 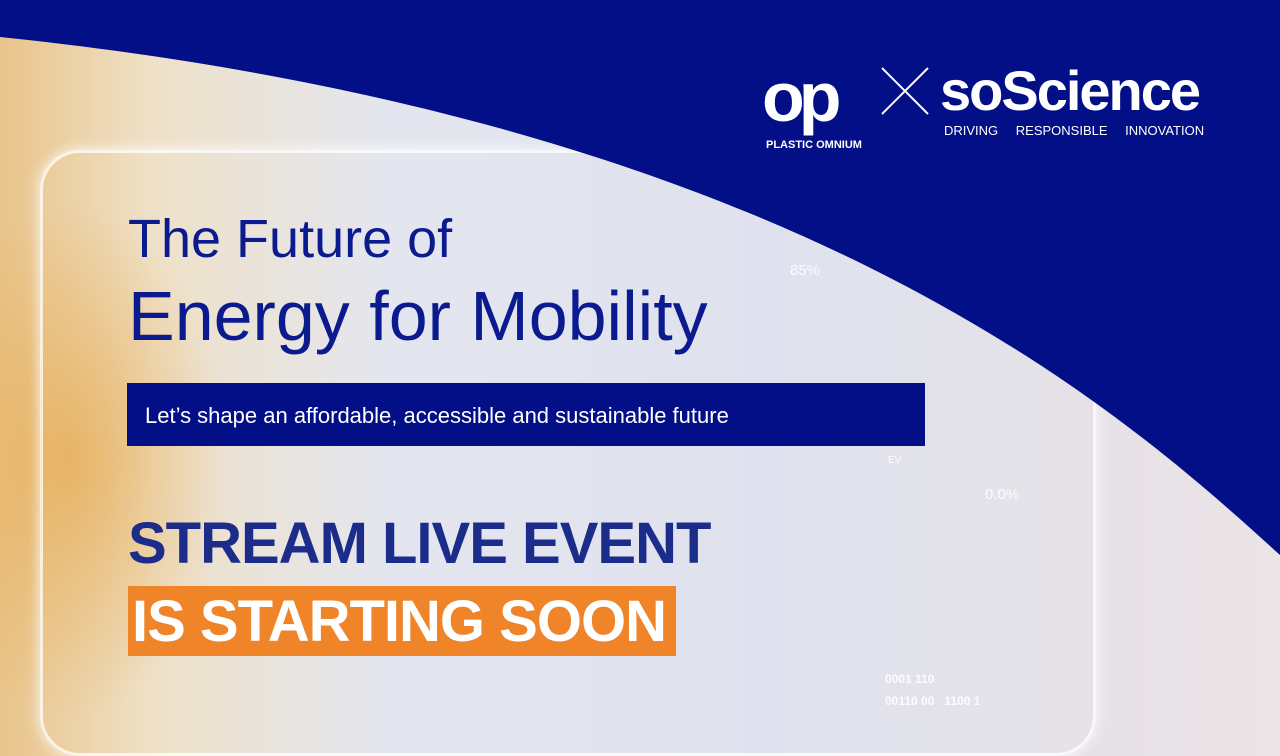 What do you see at coordinates (290, 239) in the screenshot?
I see `headline-line-1: The Future of` at bounding box center [290, 239].